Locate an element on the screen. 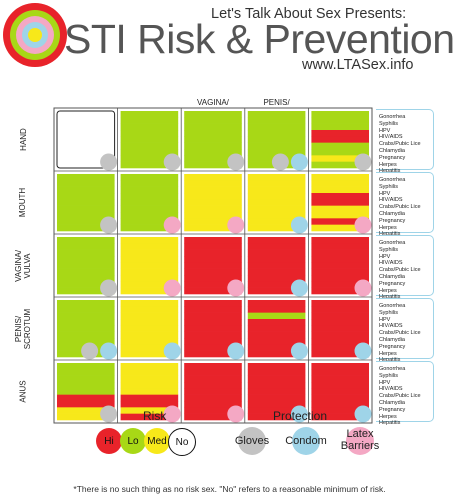  legend-risk-med: Med is located at coordinates (157, 441).